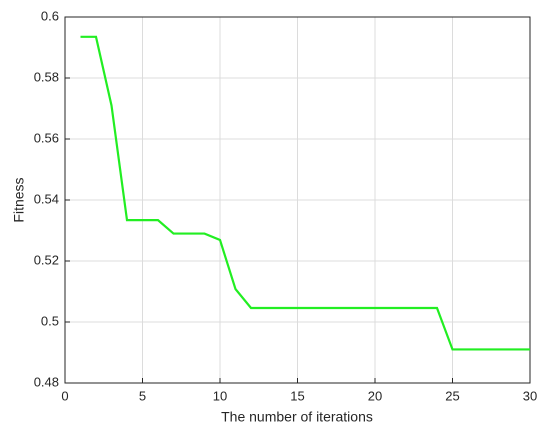  Describe the element at coordinates (64, 395) in the screenshot. I see `x-tick-label: 0` at that location.